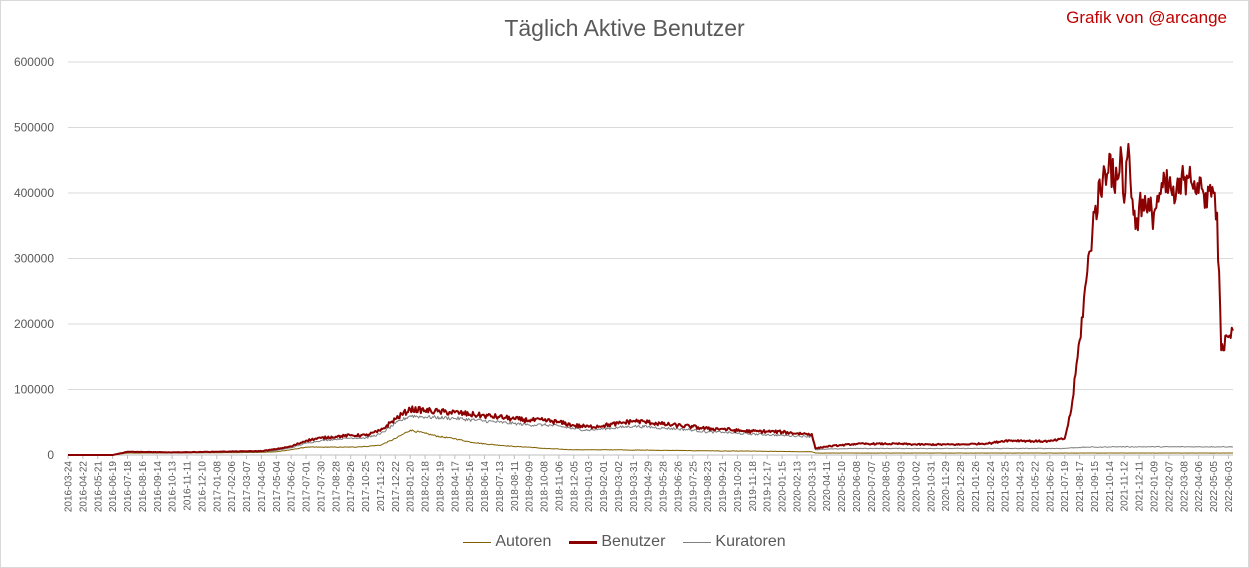 Image resolution: width=1249 pixels, height=568 pixels. What do you see at coordinates (336, 487) in the screenshot?
I see `x-tick-label: 2017-08-28` at bounding box center [336, 487].